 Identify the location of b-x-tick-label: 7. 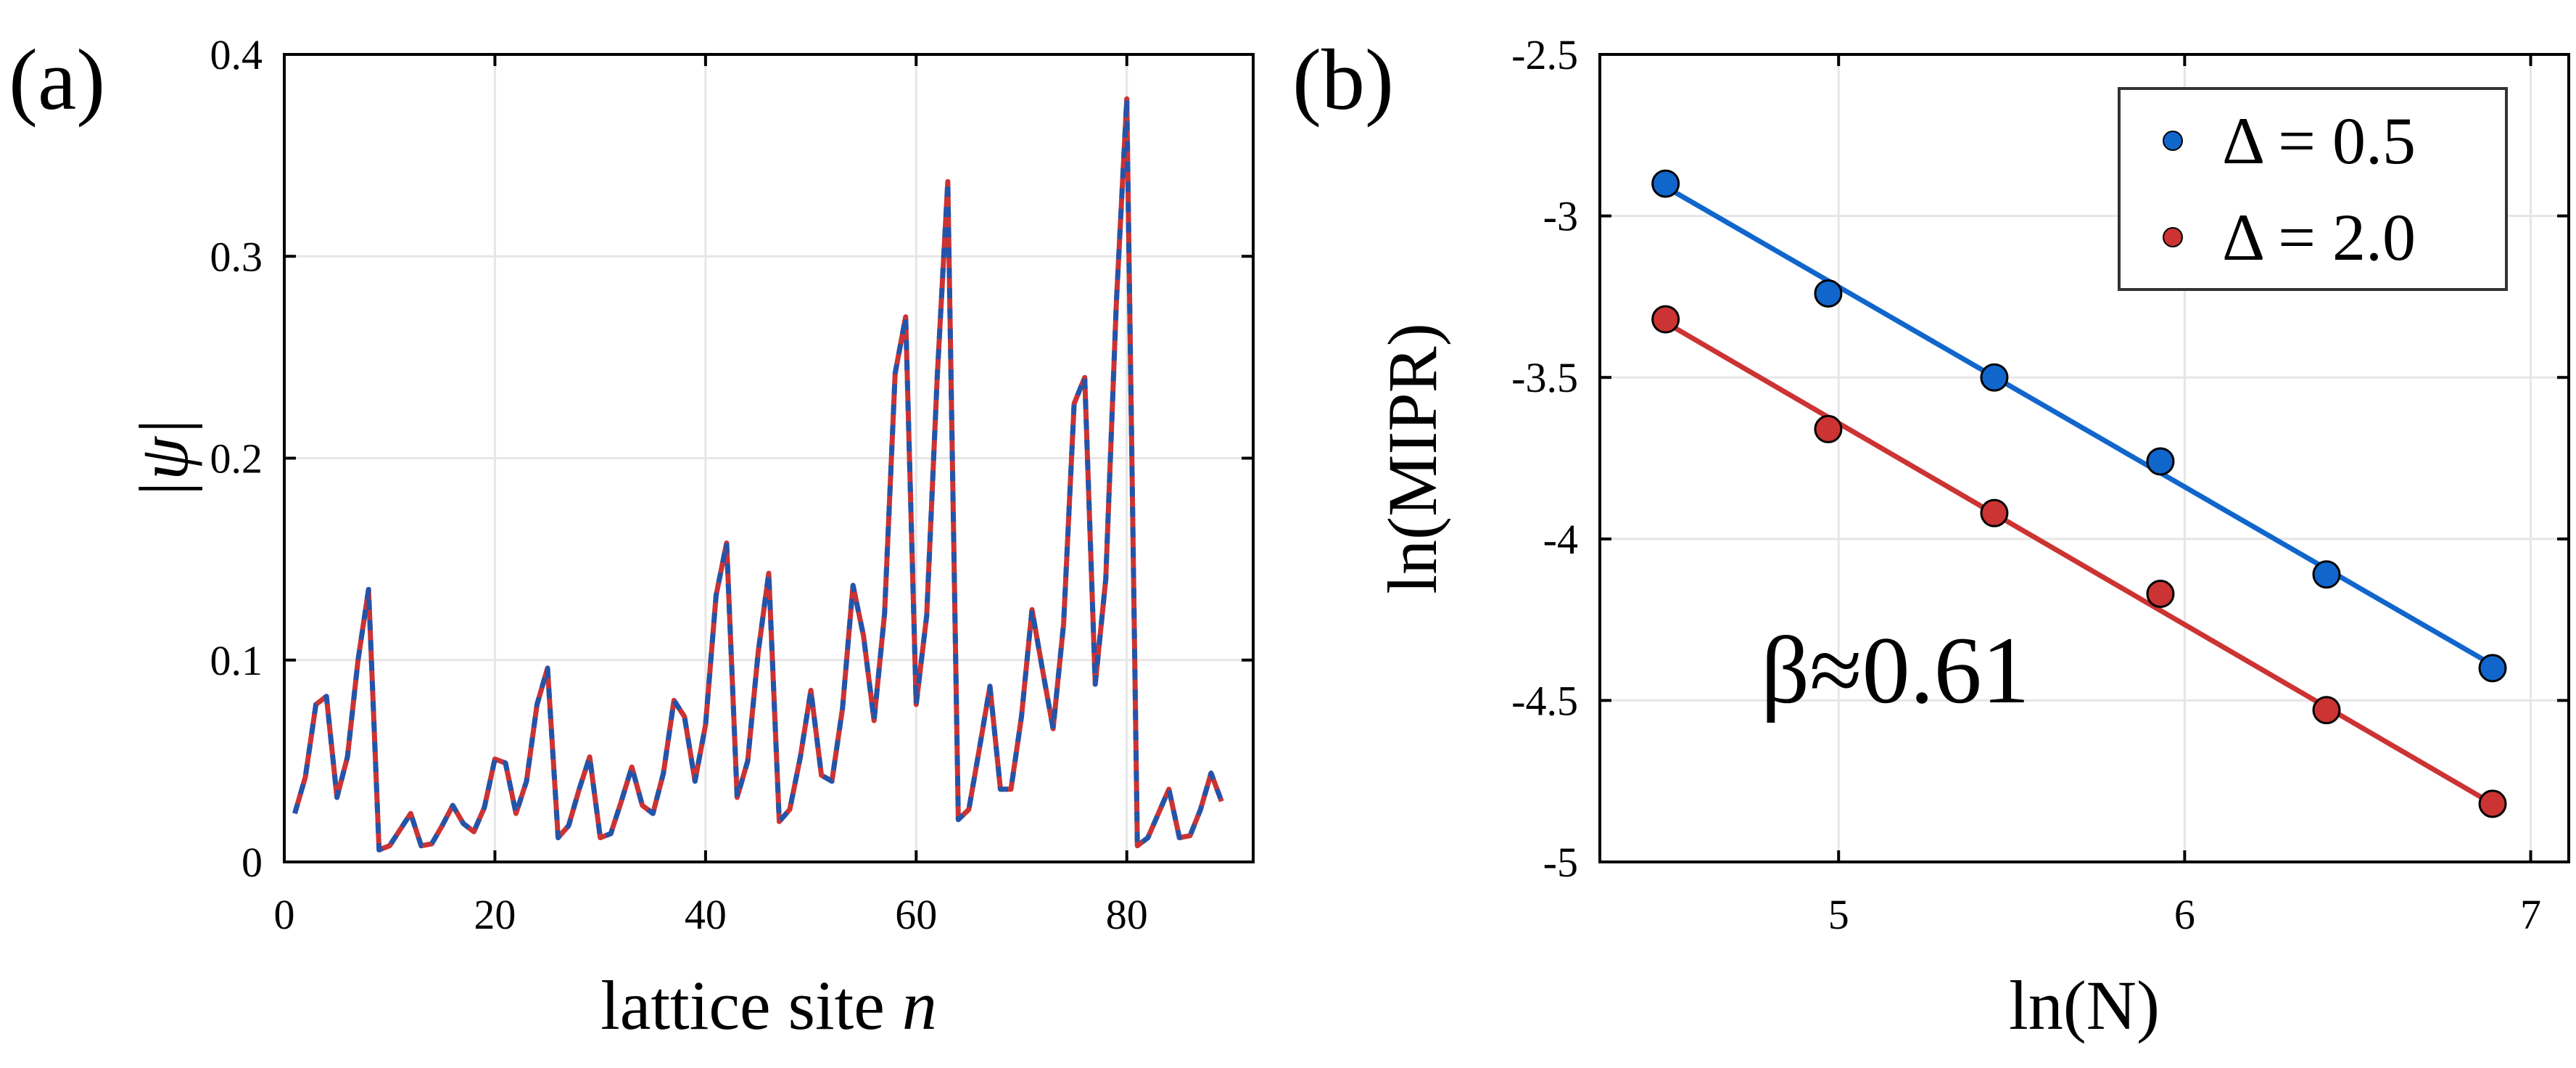
(2530, 914).